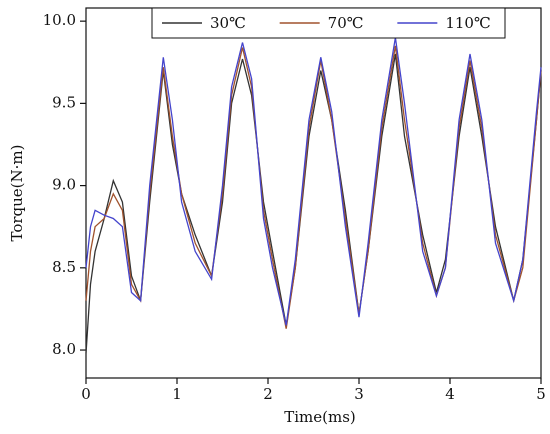  Describe the element at coordinates (228, 23) in the screenshot. I see `legend-label: 30℃` at that location.